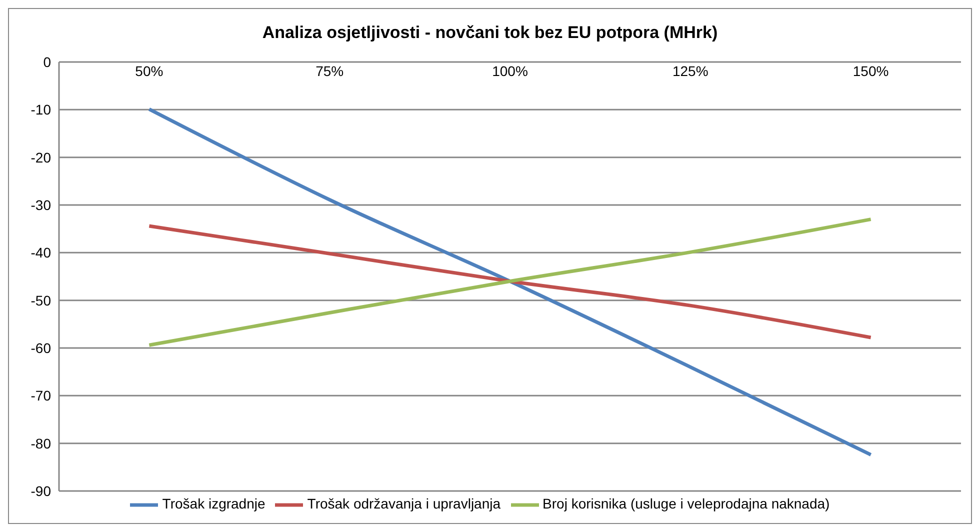 The width and height of the screenshot is (980, 530). Describe the element at coordinates (41, 443) in the screenshot. I see `y-tick-label: -80` at that location.